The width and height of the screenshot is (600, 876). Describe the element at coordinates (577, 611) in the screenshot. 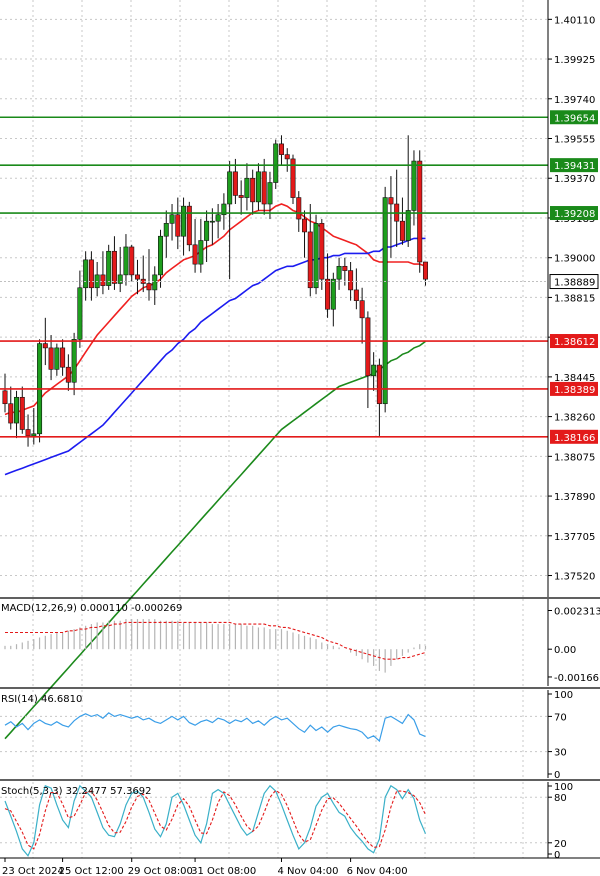

I see `macd-tick-label: 0.002313` at that location.